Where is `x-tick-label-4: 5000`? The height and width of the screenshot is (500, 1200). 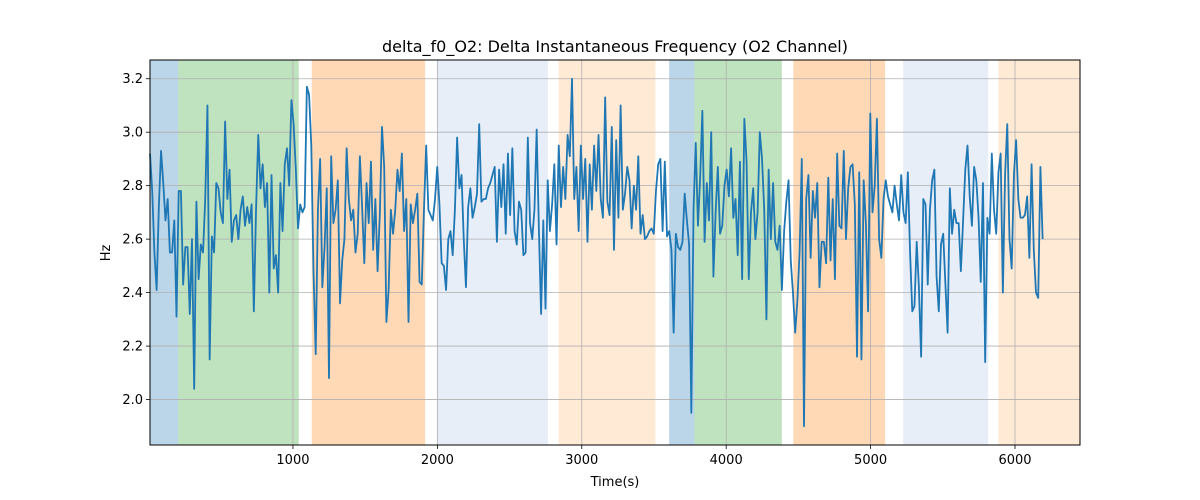 x-tick-label-4: 5000 is located at coordinates (870, 460).